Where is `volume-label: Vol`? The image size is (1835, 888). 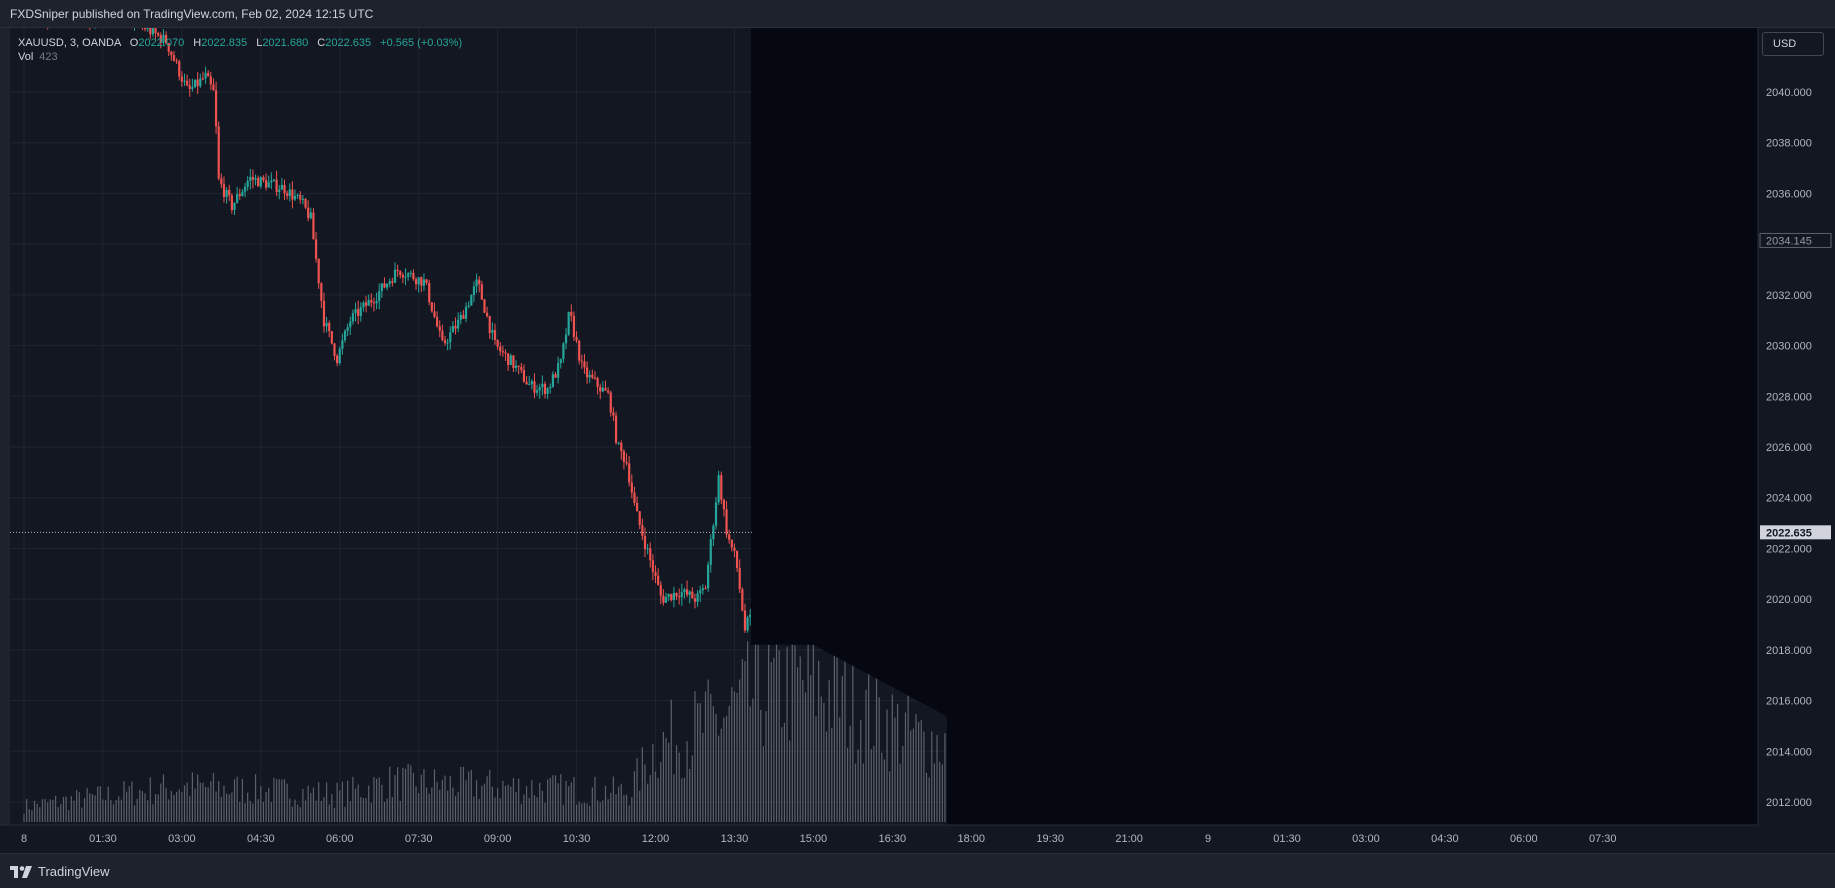 volume-label: Vol is located at coordinates (26, 57).